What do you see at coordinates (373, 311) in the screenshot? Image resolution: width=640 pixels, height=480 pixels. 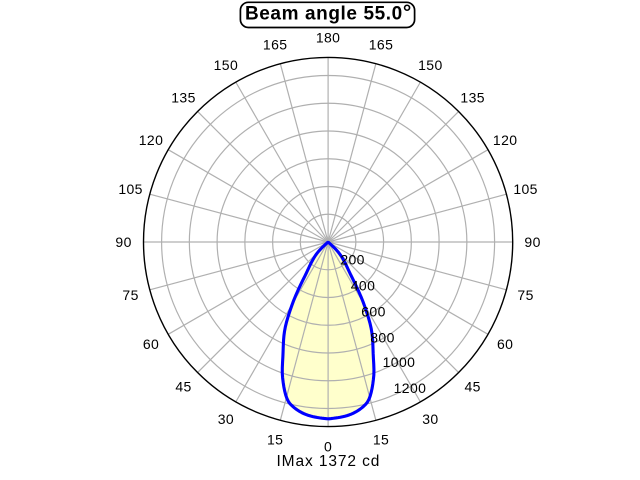 I see `svg-text: 600` at bounding box center [373, 311].